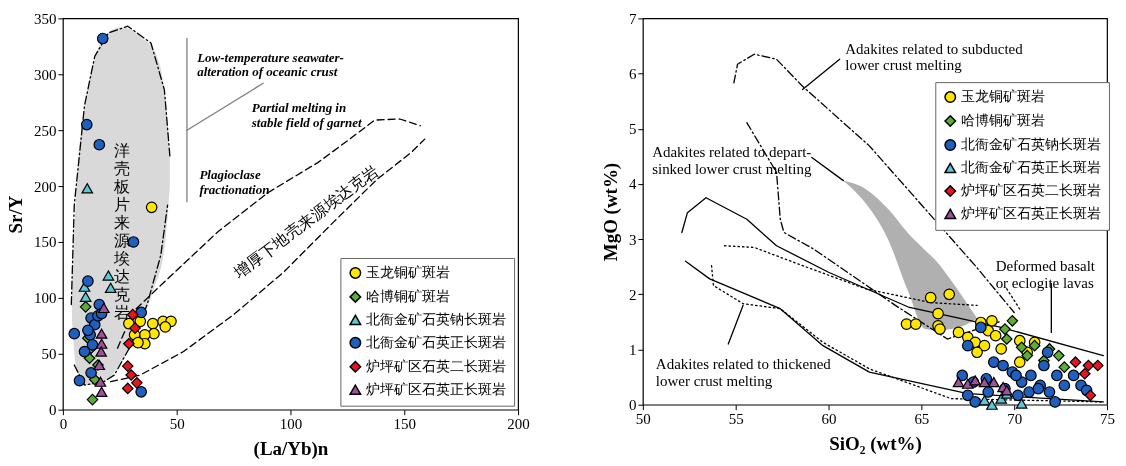 The image size is (1126, 466). Describe the element at coordinates (45, 242) in the screenshot. I see `y-tick-label: 150` at that location.